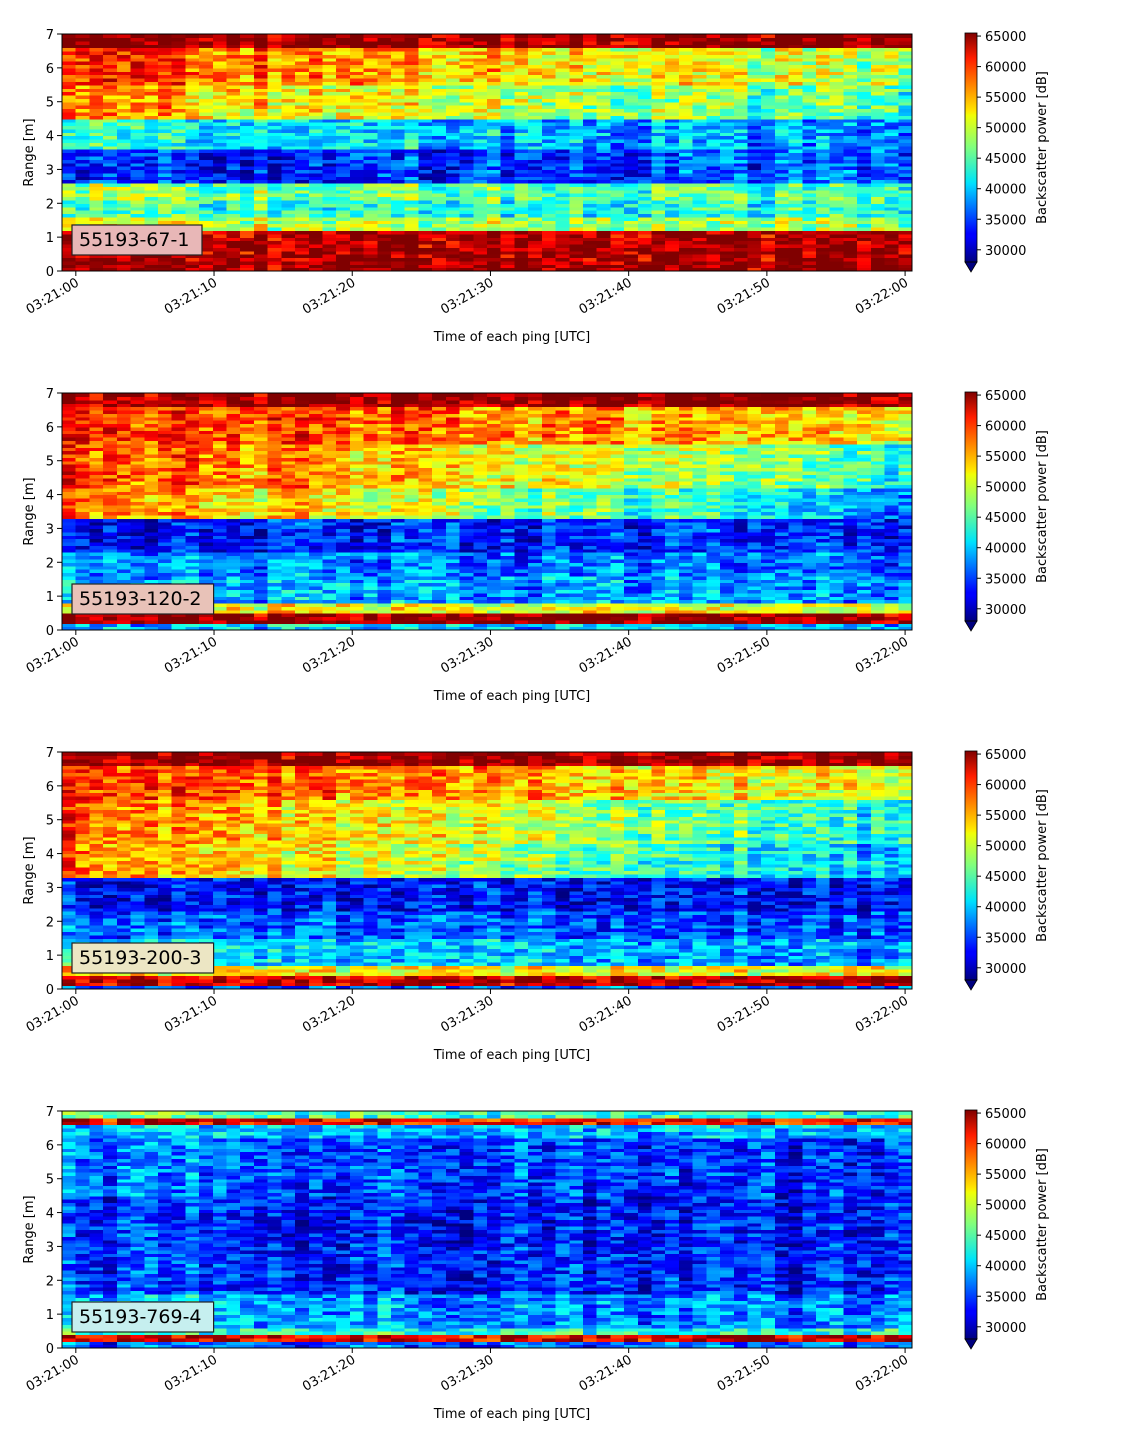 Image resolution: width=1140 pixels, height=1436 pixels. Describe the element at coordinates (1005, 37) in the screenshot. I see `colorbar-tick-label: 65000` at that location.